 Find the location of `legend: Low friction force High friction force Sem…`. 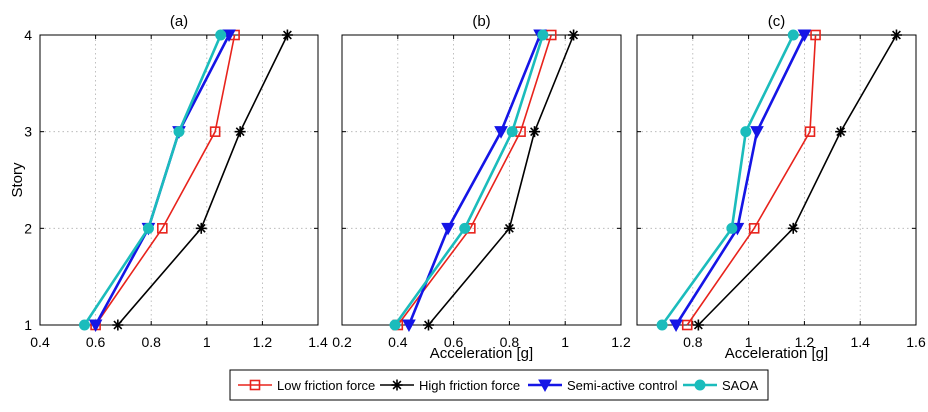

legend: Low friction force High friction force Sem… is located at coordinates (499, 385).